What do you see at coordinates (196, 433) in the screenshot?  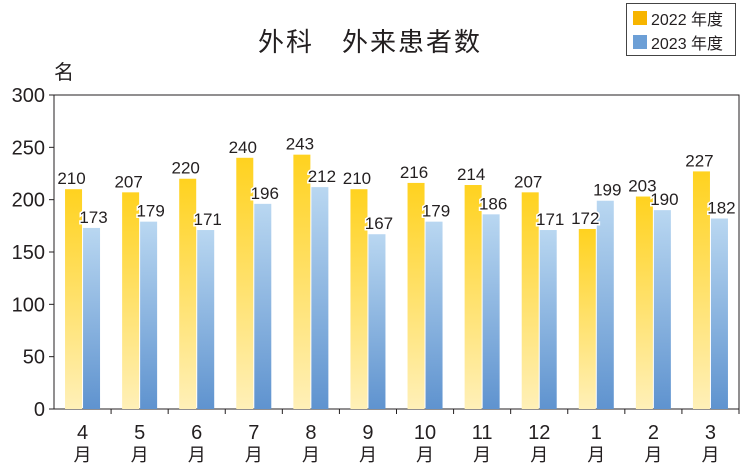 I see `x-tick-label: 6` at bounding box center [196, 433].